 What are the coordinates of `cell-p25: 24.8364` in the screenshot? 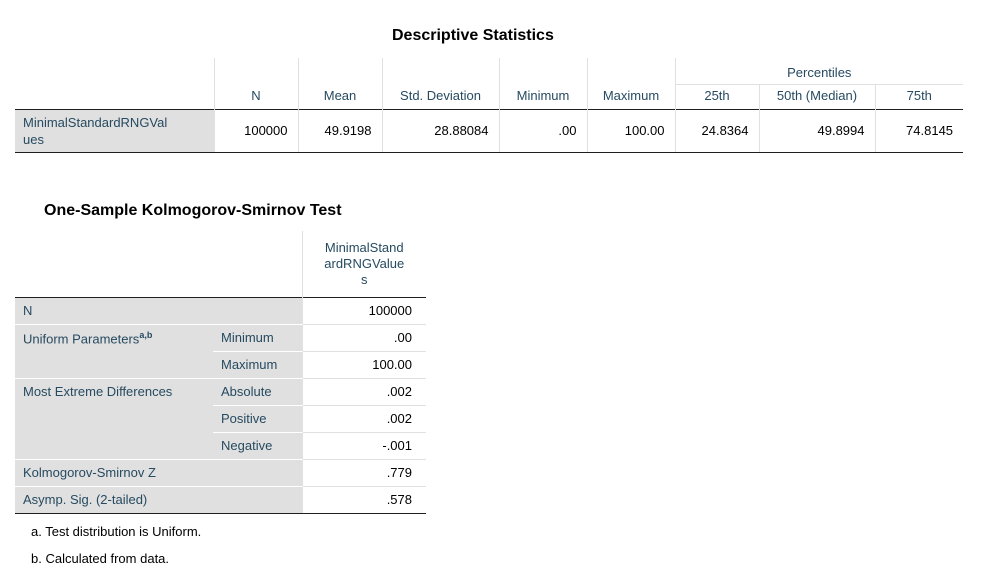 It's located at (716, 130).